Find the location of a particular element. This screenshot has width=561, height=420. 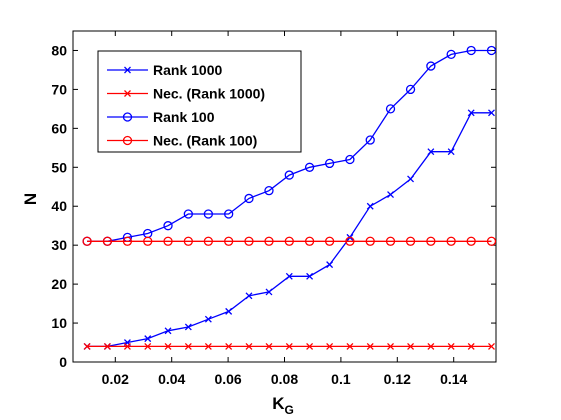

x-tick-label: 0.08 is located at coordinates (284, 379).